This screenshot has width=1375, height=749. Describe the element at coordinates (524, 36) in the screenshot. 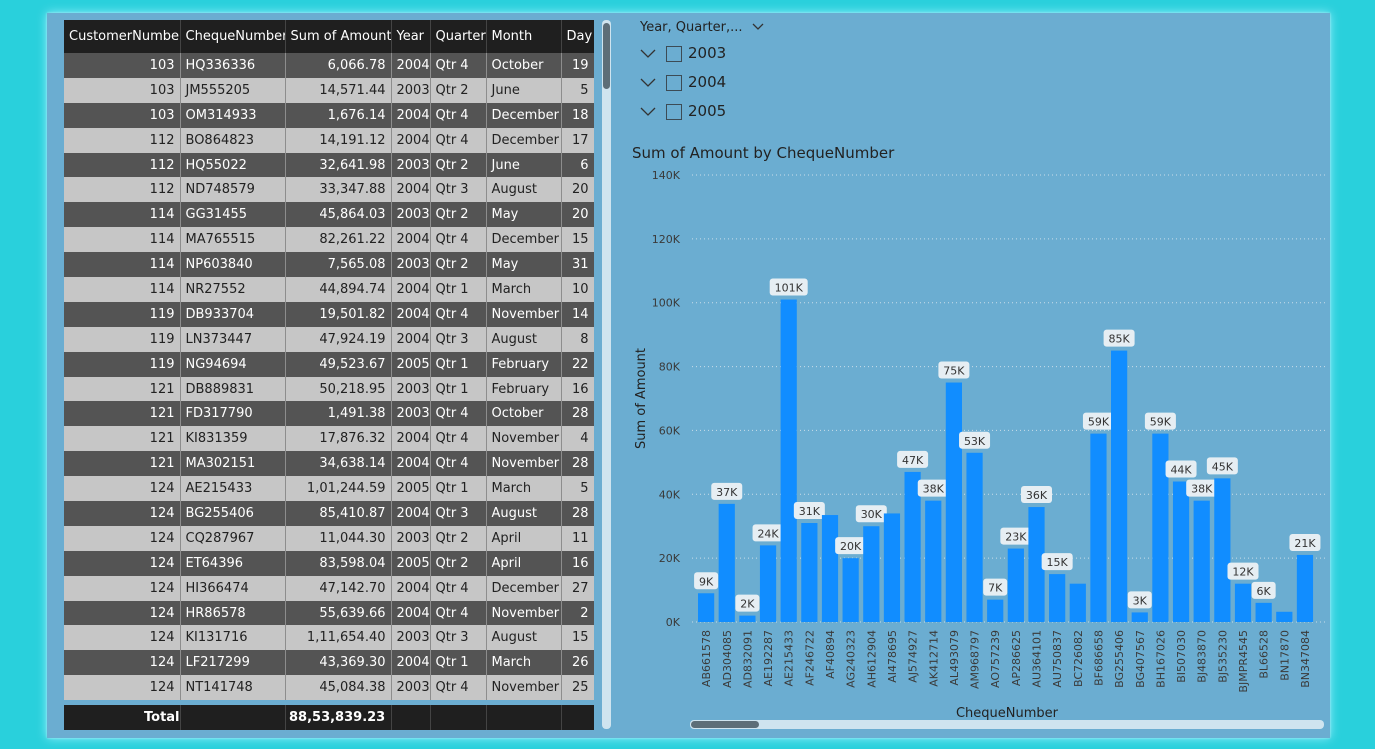

I see `column-header: Month` at that location.